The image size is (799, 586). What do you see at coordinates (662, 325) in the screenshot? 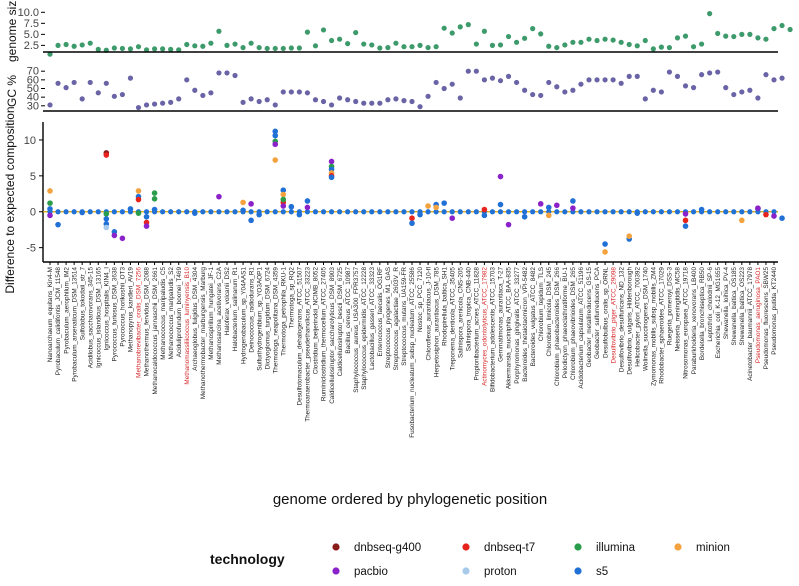
I see `x-category-label: Rhodobacter_sphaeroides_ATCC_17029` at bounding box center [662, 325].